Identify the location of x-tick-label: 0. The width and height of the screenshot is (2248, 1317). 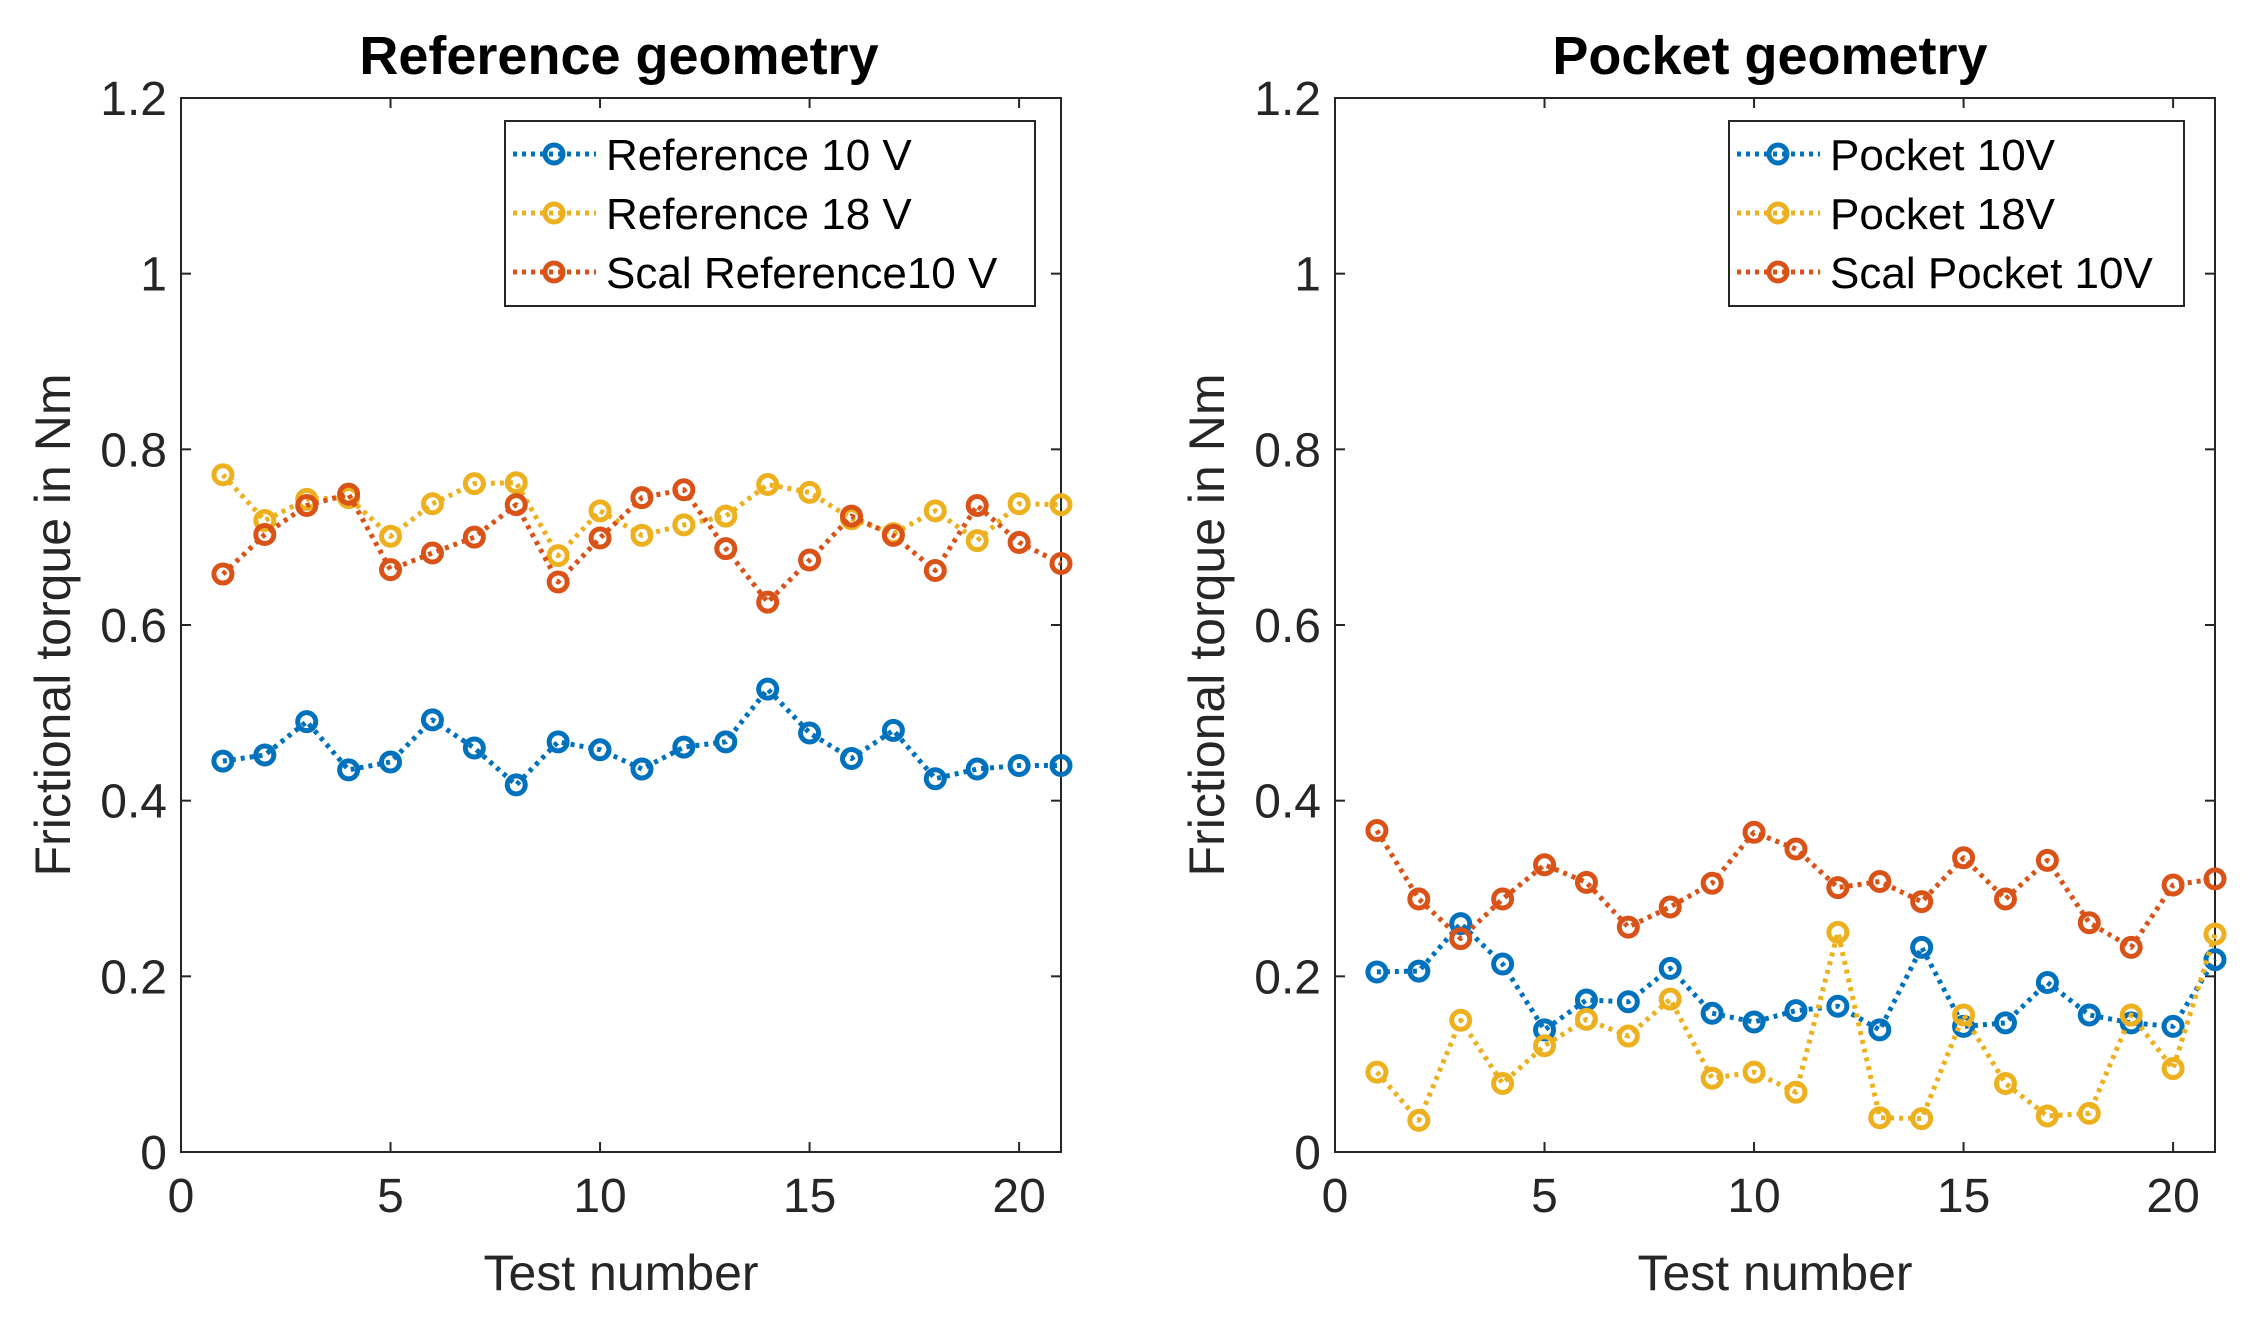
(1335, 1196).